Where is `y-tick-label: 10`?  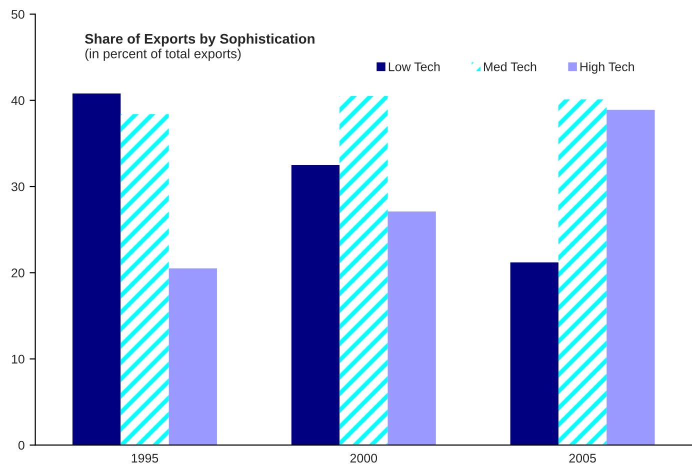 y-tick-label: 10 is located at coordinates (18, 359).